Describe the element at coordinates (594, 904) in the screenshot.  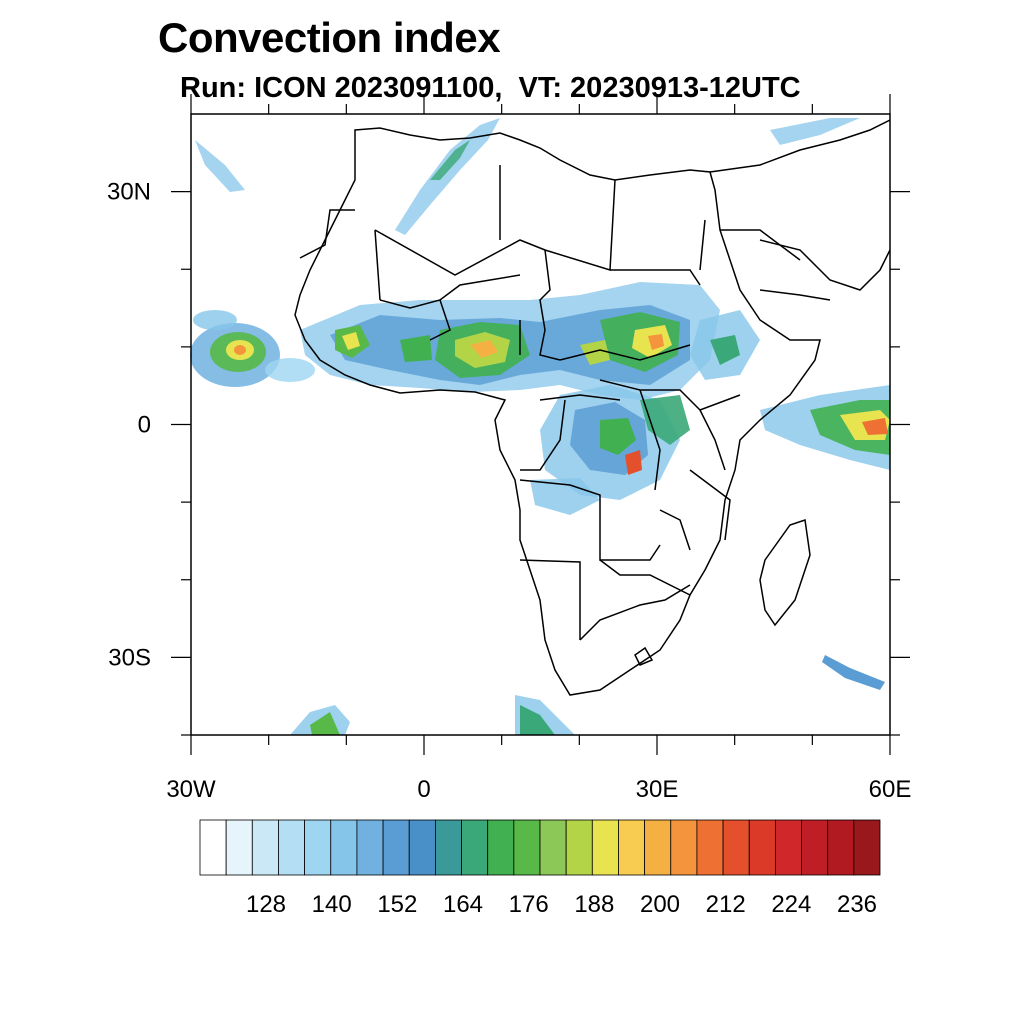
I see `colorbar-label: 188` at that location.